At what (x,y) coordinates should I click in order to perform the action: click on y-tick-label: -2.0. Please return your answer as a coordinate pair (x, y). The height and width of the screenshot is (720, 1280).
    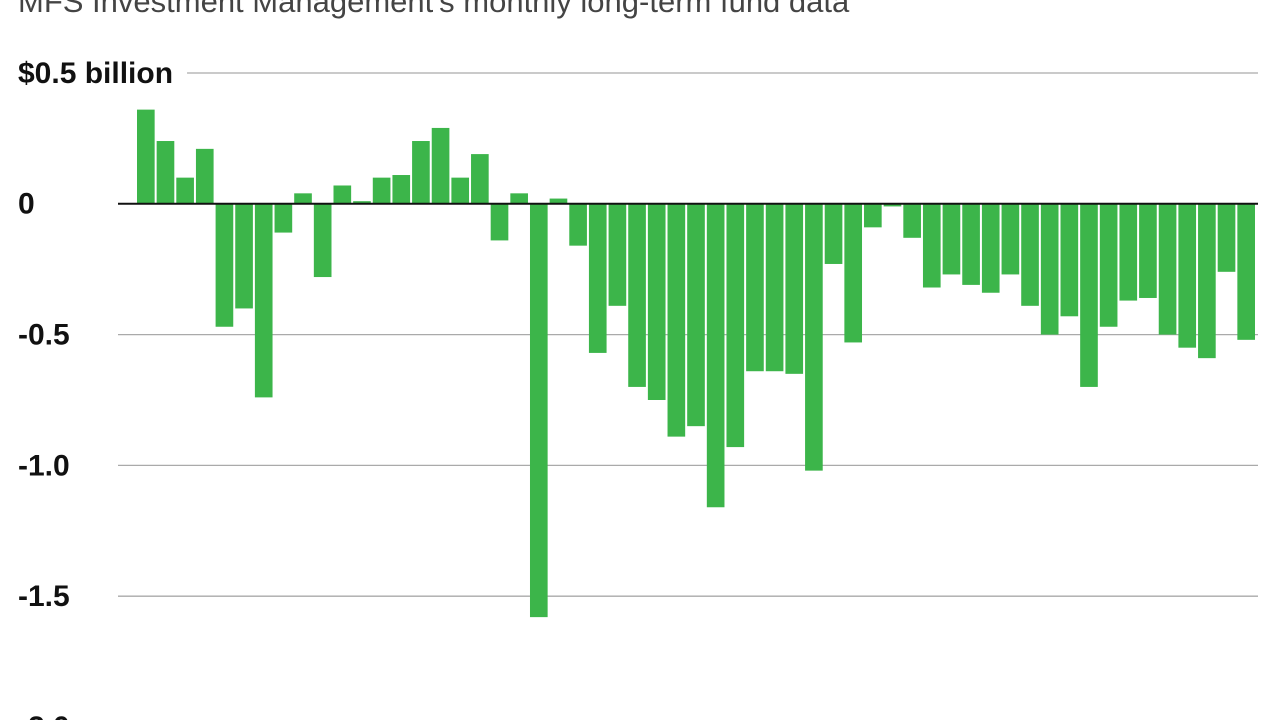
    Looking at the image, I should click on (44, 715).